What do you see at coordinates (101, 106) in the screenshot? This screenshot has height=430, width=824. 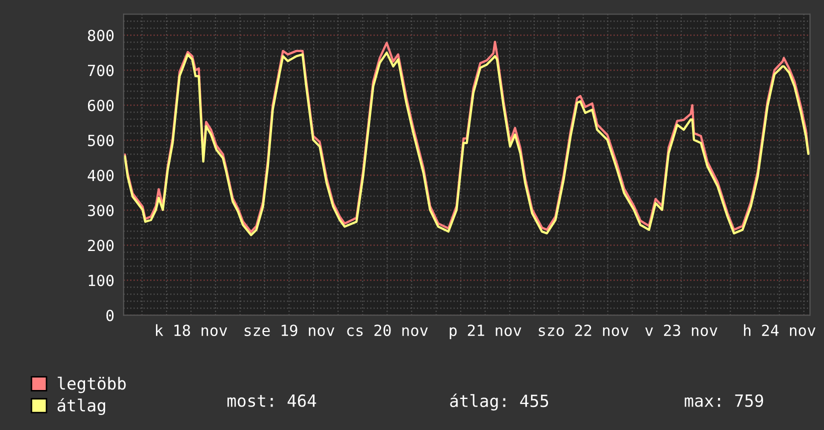 I see `y-tick-label: 600` at bounding box center [101, 106].